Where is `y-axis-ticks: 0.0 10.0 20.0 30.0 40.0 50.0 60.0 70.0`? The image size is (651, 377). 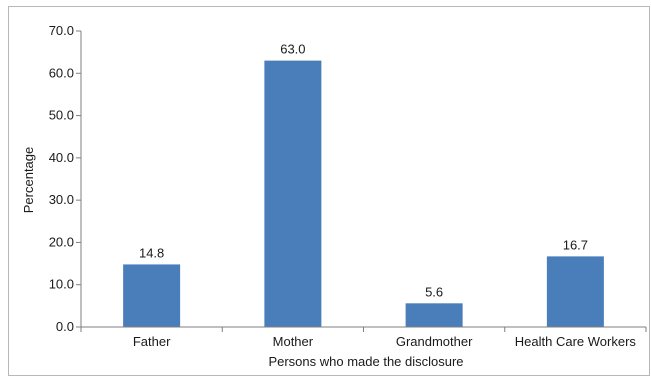
y-axis-ticks: 0.0 10.0 20.0 30.0 40.0 50.0 60.0 70.0 is located at coordinates (65, 178).